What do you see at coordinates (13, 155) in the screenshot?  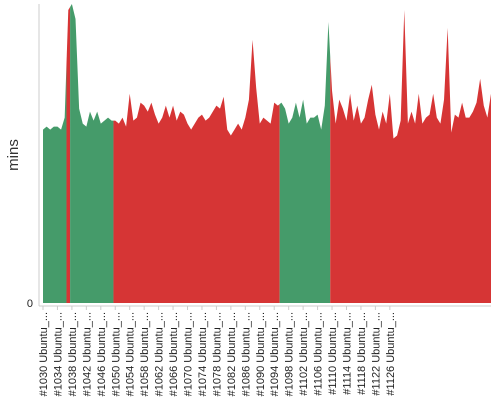 I see `y-axis-title: mins` at bounding box center [13, 155].